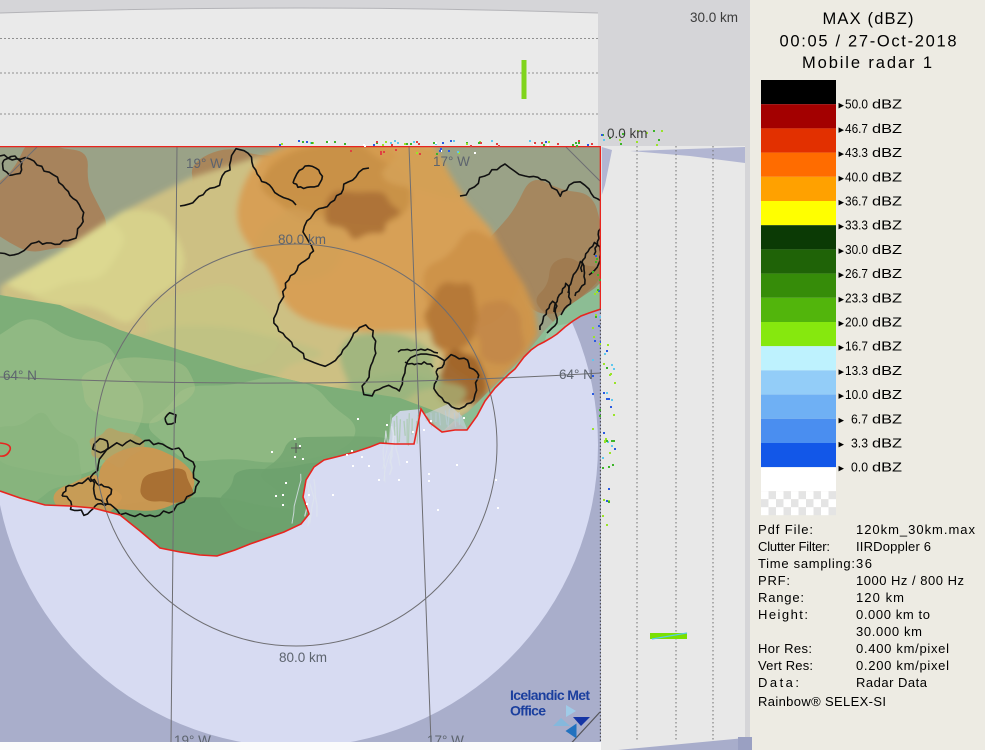  Describe the element at coordinates (856, 394) in the screenshot. I see `svg-text: 10.0` at that location.